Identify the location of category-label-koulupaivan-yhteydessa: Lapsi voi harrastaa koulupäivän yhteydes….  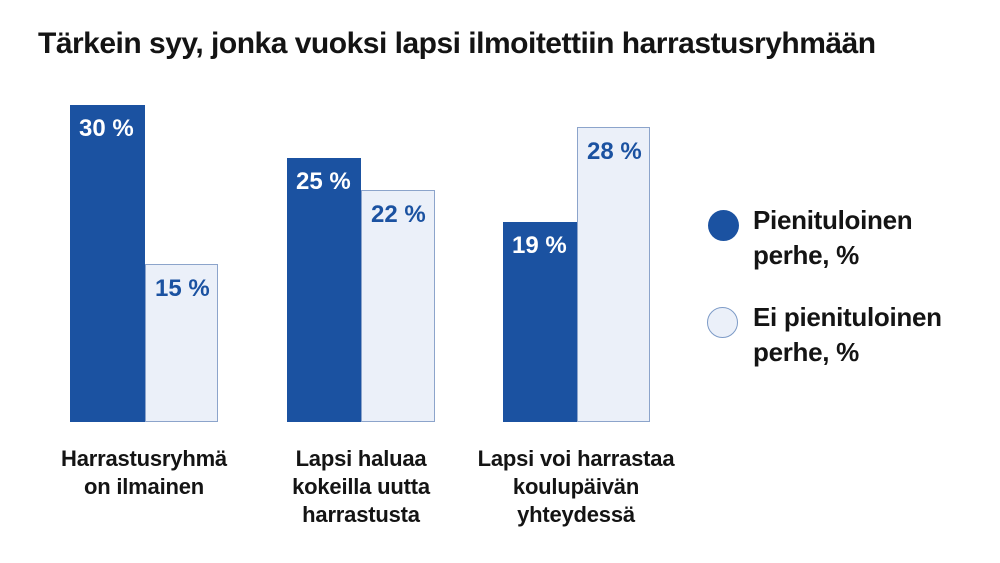
(576, 486).